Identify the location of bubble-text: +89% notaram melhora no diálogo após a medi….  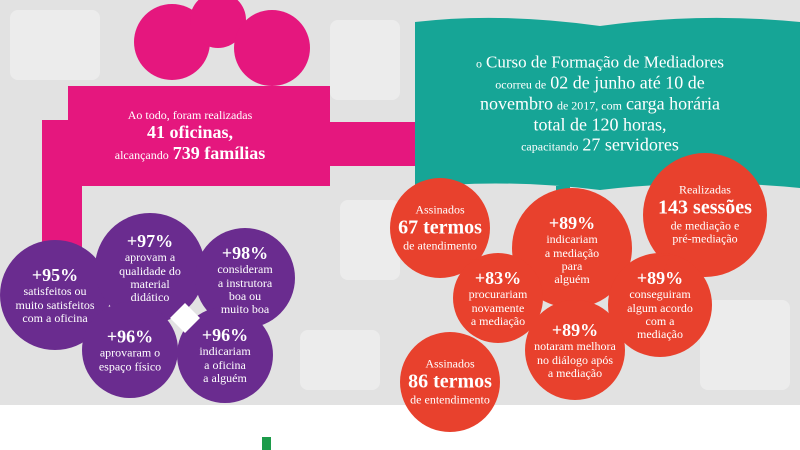
(575, 350).